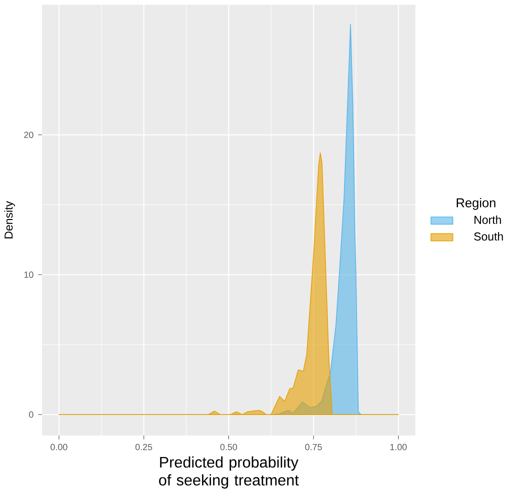  What do you see at coordinates (29, 275) in the screenshot?
I see `y-tick-label: 10` at bounding box center [29, 275].